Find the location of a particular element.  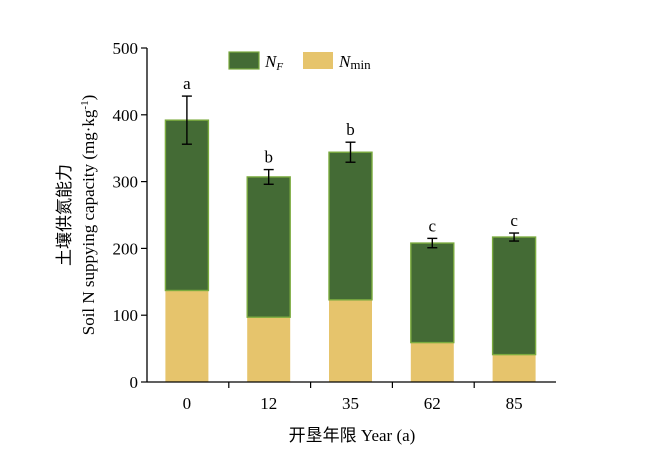

x-tick-label: 62 is located at coordinates (432, 403).